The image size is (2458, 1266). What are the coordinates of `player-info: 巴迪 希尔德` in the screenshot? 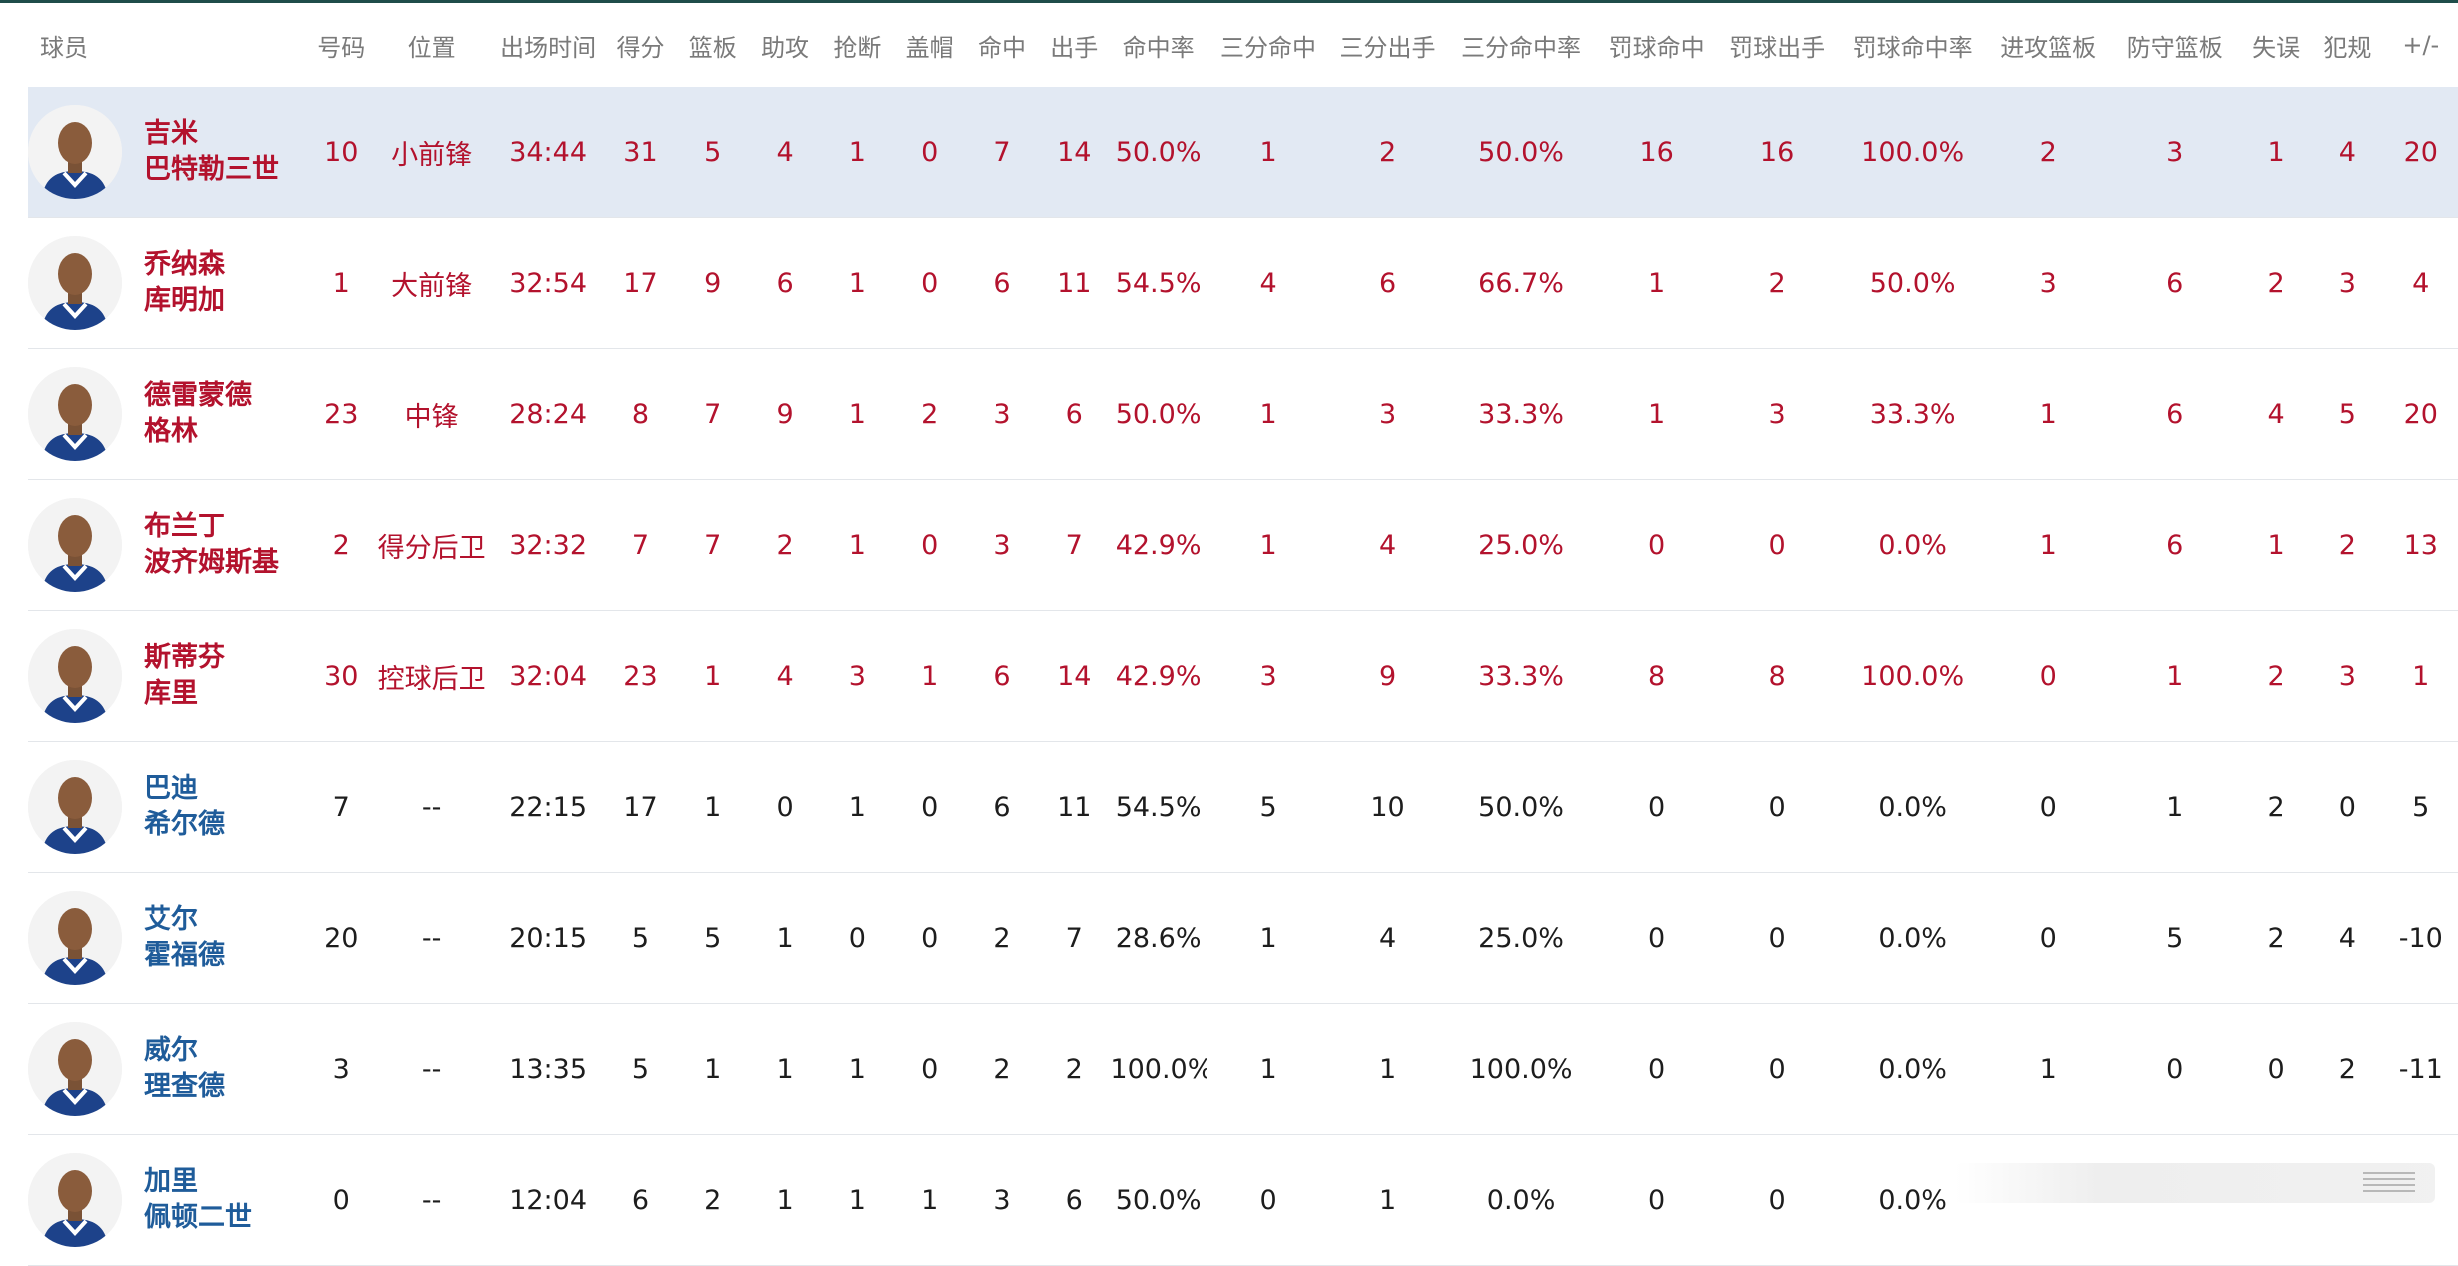 It's located at (169, 807).